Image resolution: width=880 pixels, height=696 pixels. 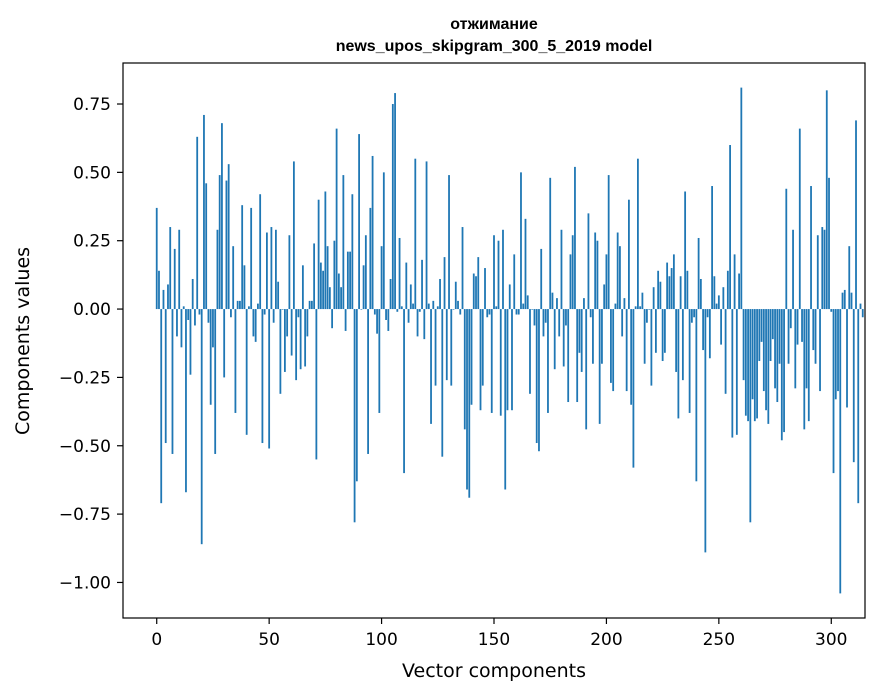 What do you see at coordinates (494, 671) in the screenshot?
I see `x-axis-label: Vector components` at bounding box center [494, 671].